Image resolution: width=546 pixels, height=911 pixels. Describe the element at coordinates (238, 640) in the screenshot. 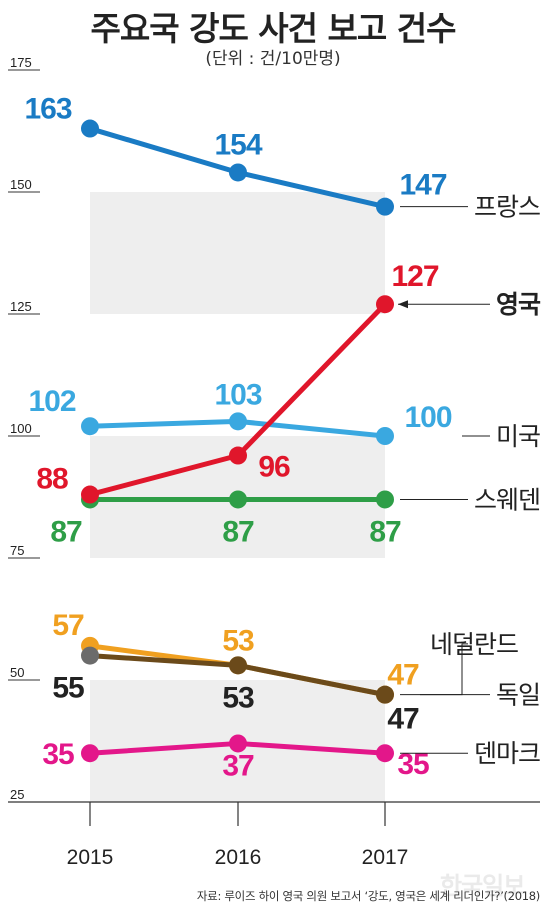

I see `data-label-netherlands: 53` at that location.